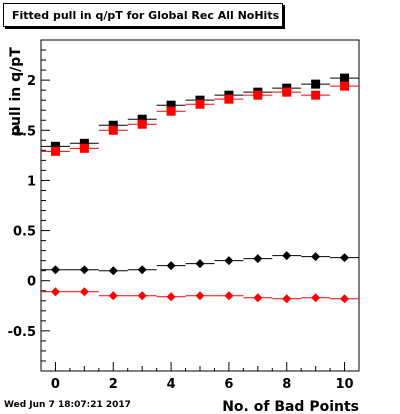 The width and height of the screenshot is (400, 414). What do you see at coordinates (31, 181) in the screenshot?
I see `y-tick-label: 1` at bounding box center [31, 181].